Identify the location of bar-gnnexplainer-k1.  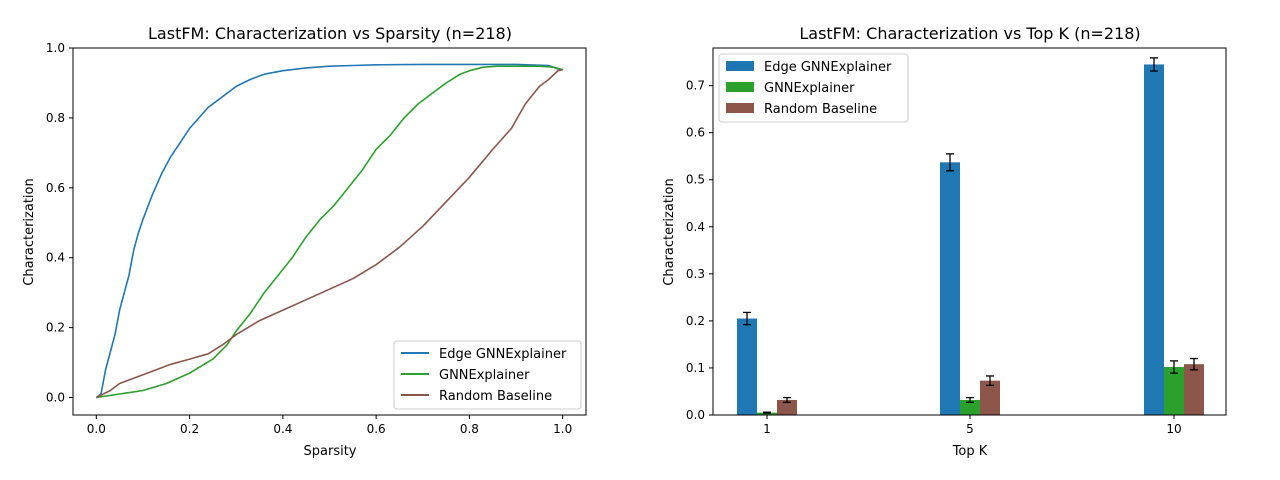
(767, 413).